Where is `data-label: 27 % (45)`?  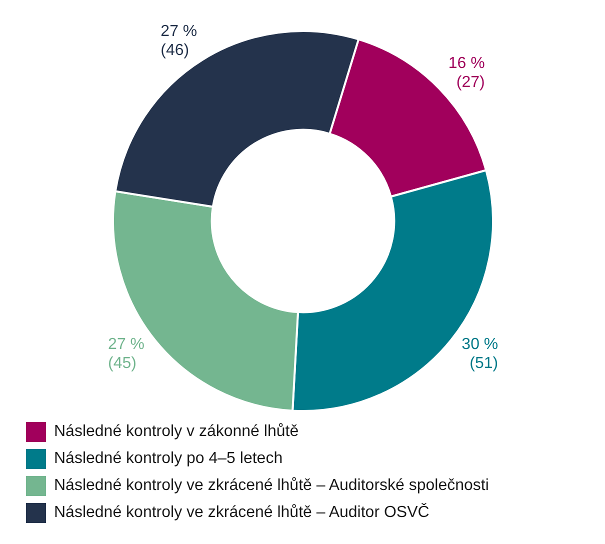
data-label: 27 % (45) is located at coordinates (126, 354).